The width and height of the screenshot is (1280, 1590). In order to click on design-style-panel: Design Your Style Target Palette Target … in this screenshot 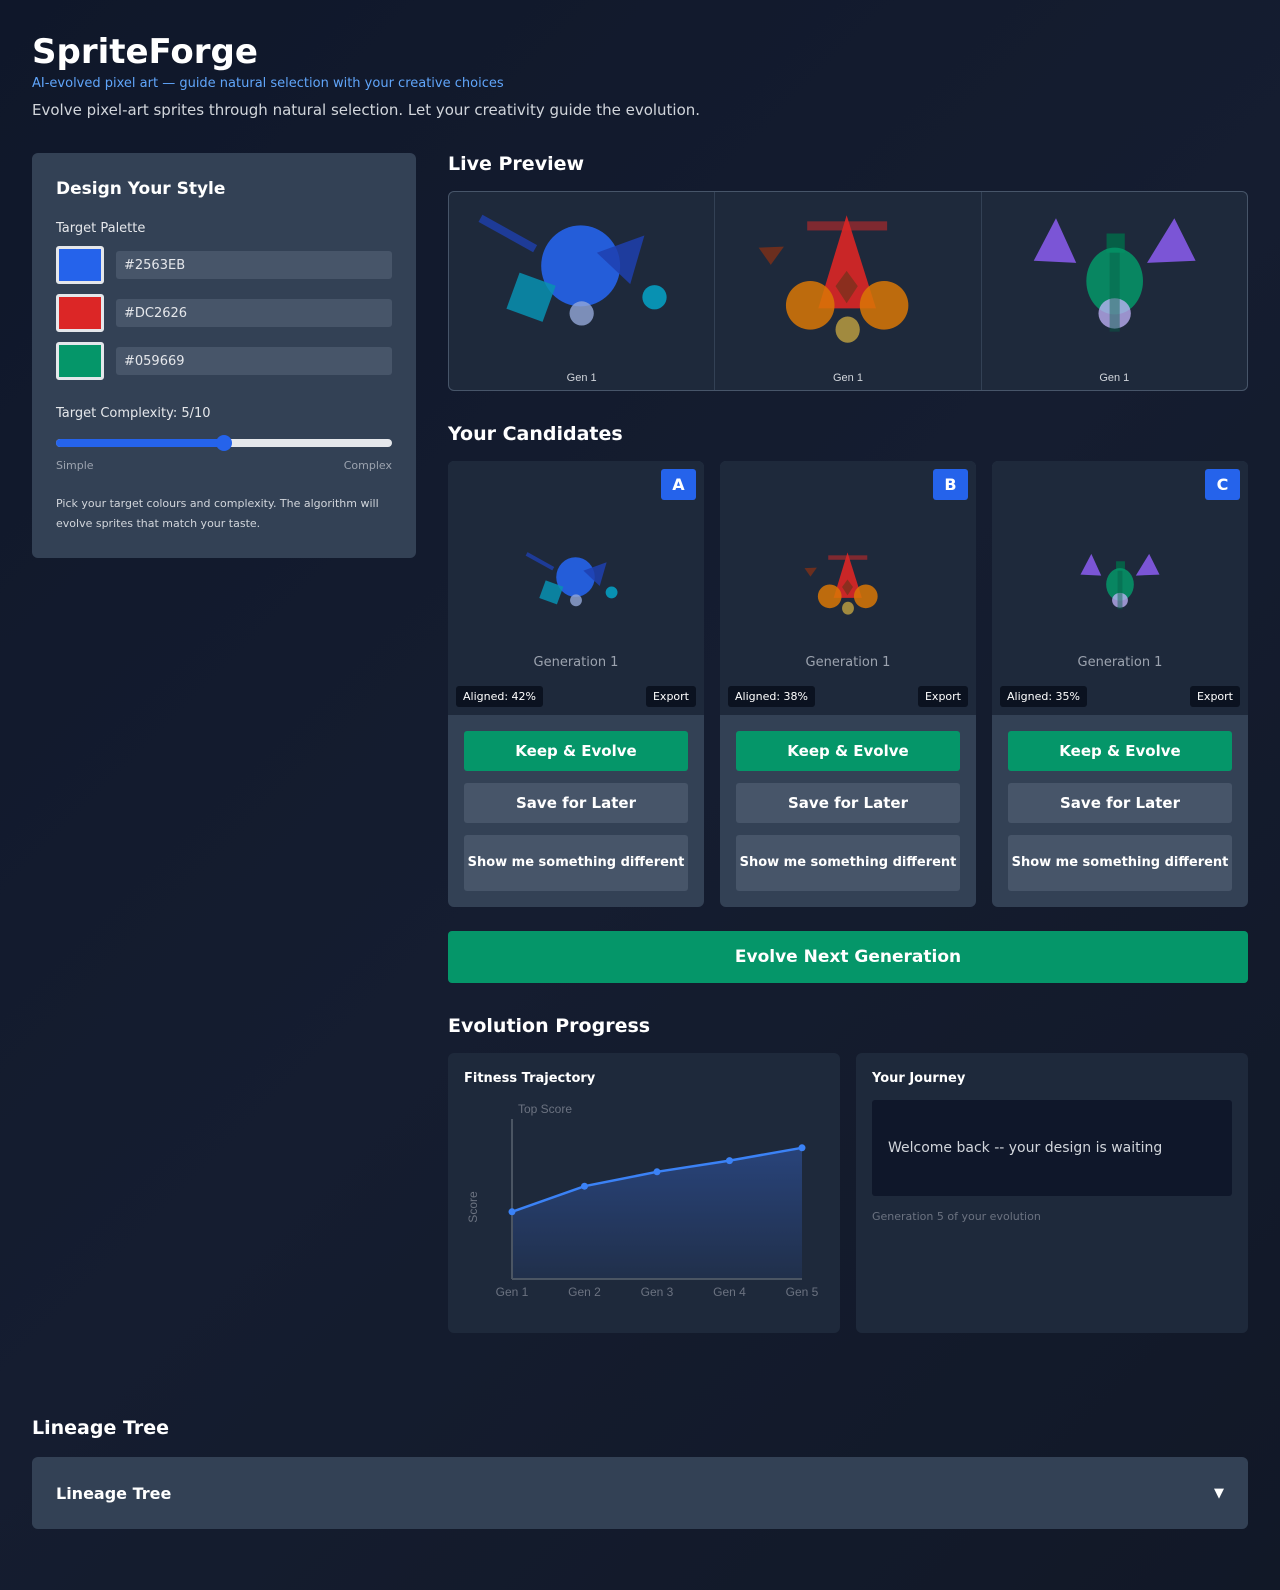, I will do `click(224, 355)`.